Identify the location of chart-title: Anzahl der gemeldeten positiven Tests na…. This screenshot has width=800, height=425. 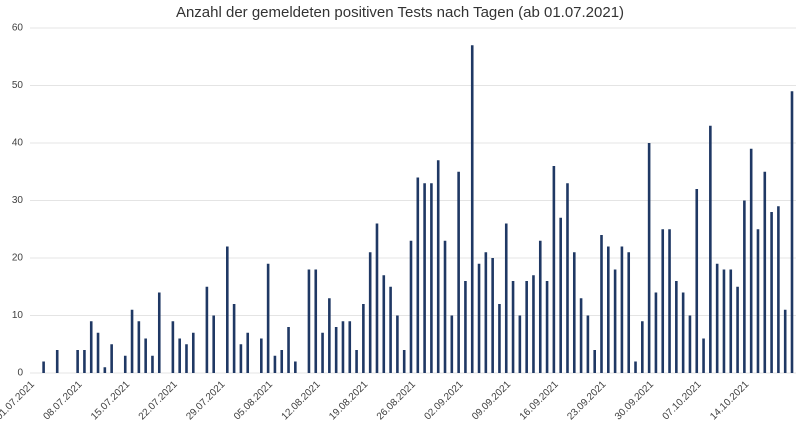
(400, 12).